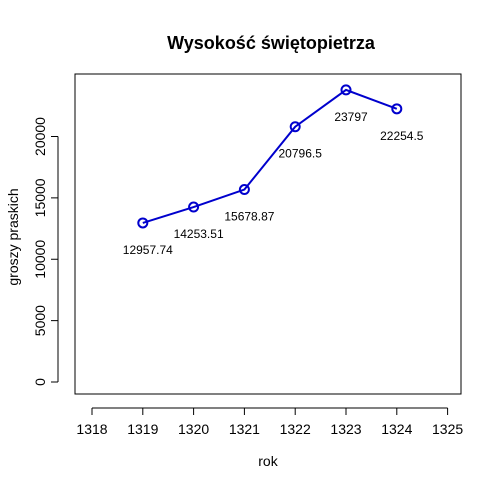 The width and height of the screenshot is (500, 491). Describe the element at coordinates (396, 429) in the screenshot. I see `x-tick-label: 1324` at that location.